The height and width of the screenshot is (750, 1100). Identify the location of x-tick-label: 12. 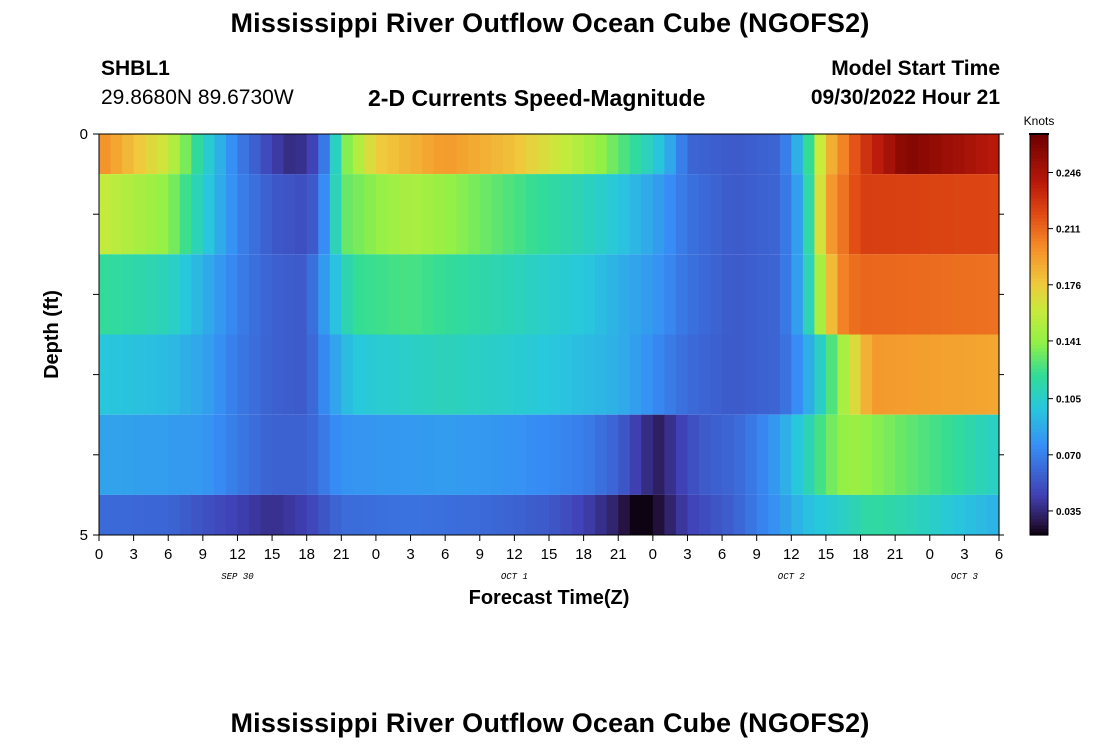
(791, 554).